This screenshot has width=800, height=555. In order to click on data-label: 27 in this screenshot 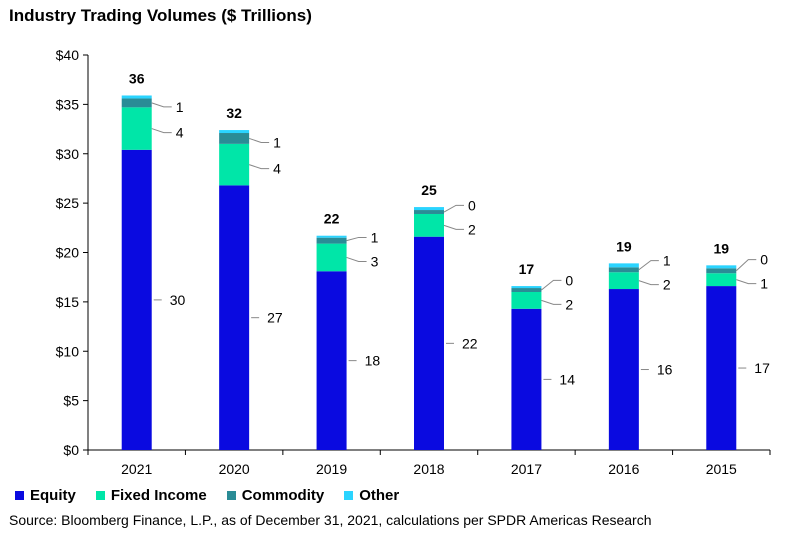, I will do `click(275, 318)`.